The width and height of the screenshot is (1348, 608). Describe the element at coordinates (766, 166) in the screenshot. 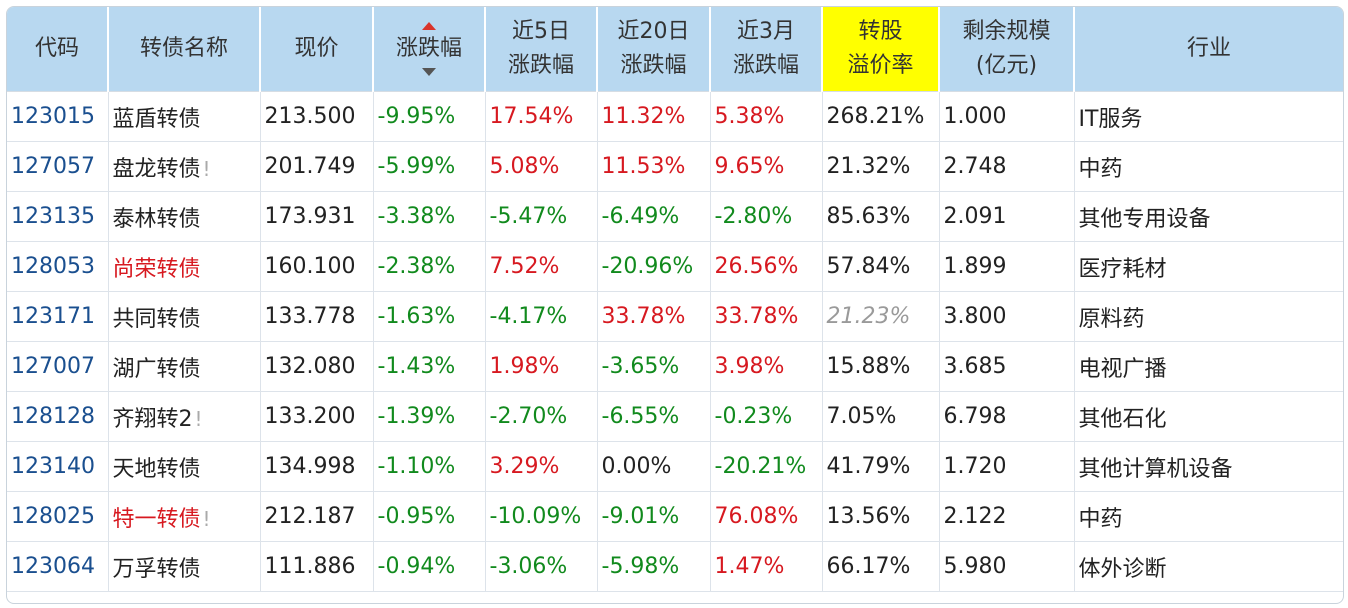

I see `change-3m-cell: 9.65%` at that location.